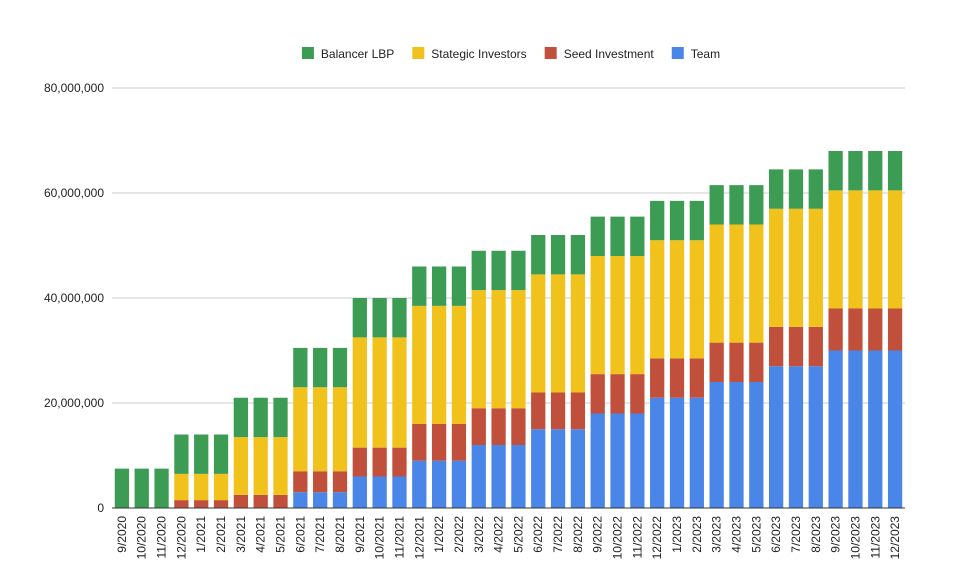 This screenshot has height=585, width=967. I want to click on x-tick-label: 2/2023, so click(697, 534).